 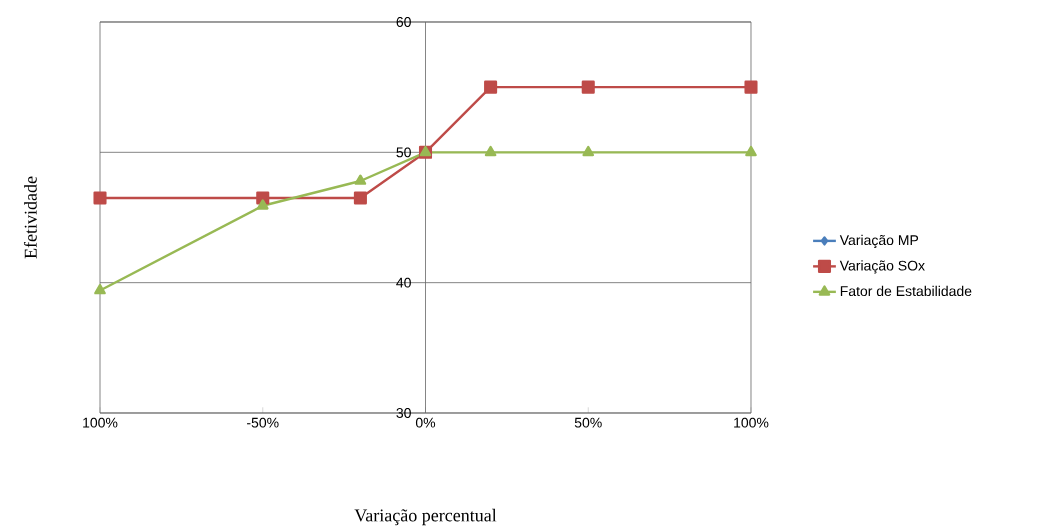 What do you see at coordinates (425, 517) in the screenshot?
I see `x-axis-title: Variação percentual` at bounding box center [425, 517].